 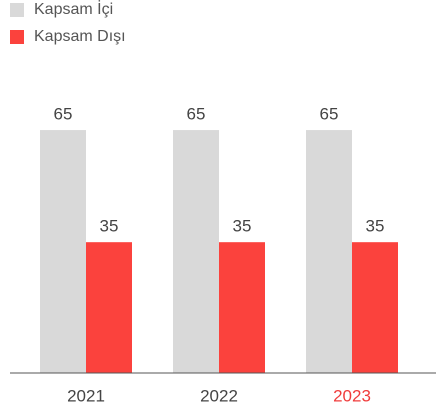 What do you see at coordinates (352, 395) in the screenshot?
I see `x-tick-label: 2023` at bounding box center [352, 395].